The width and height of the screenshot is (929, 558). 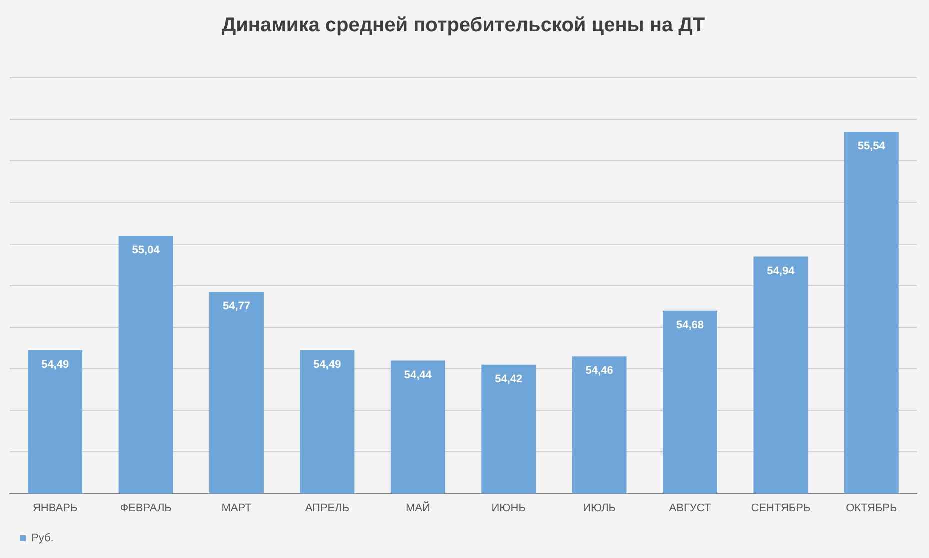 What do you see at coordinates (55, 508) in the screenshot?
I see `x-tick-label: ЯНВАРЬ` at bounding box center [55, 508].